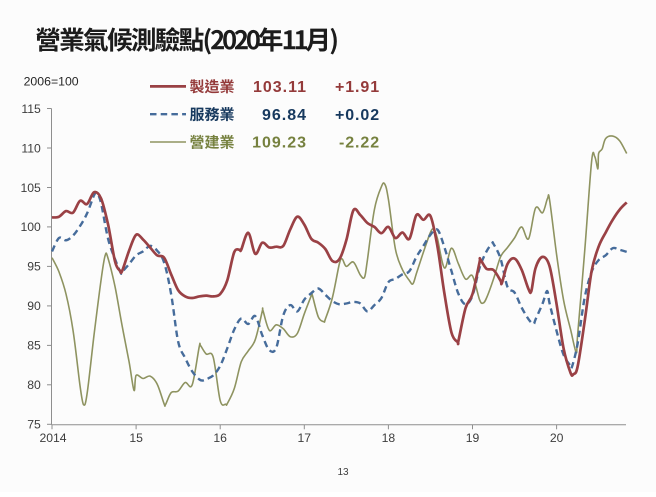 The height and width of the screenshot is (497, 656). Describe the element at coordinates (357, 87) in the screenshot. I see `svg-text: +1.91` at that location.